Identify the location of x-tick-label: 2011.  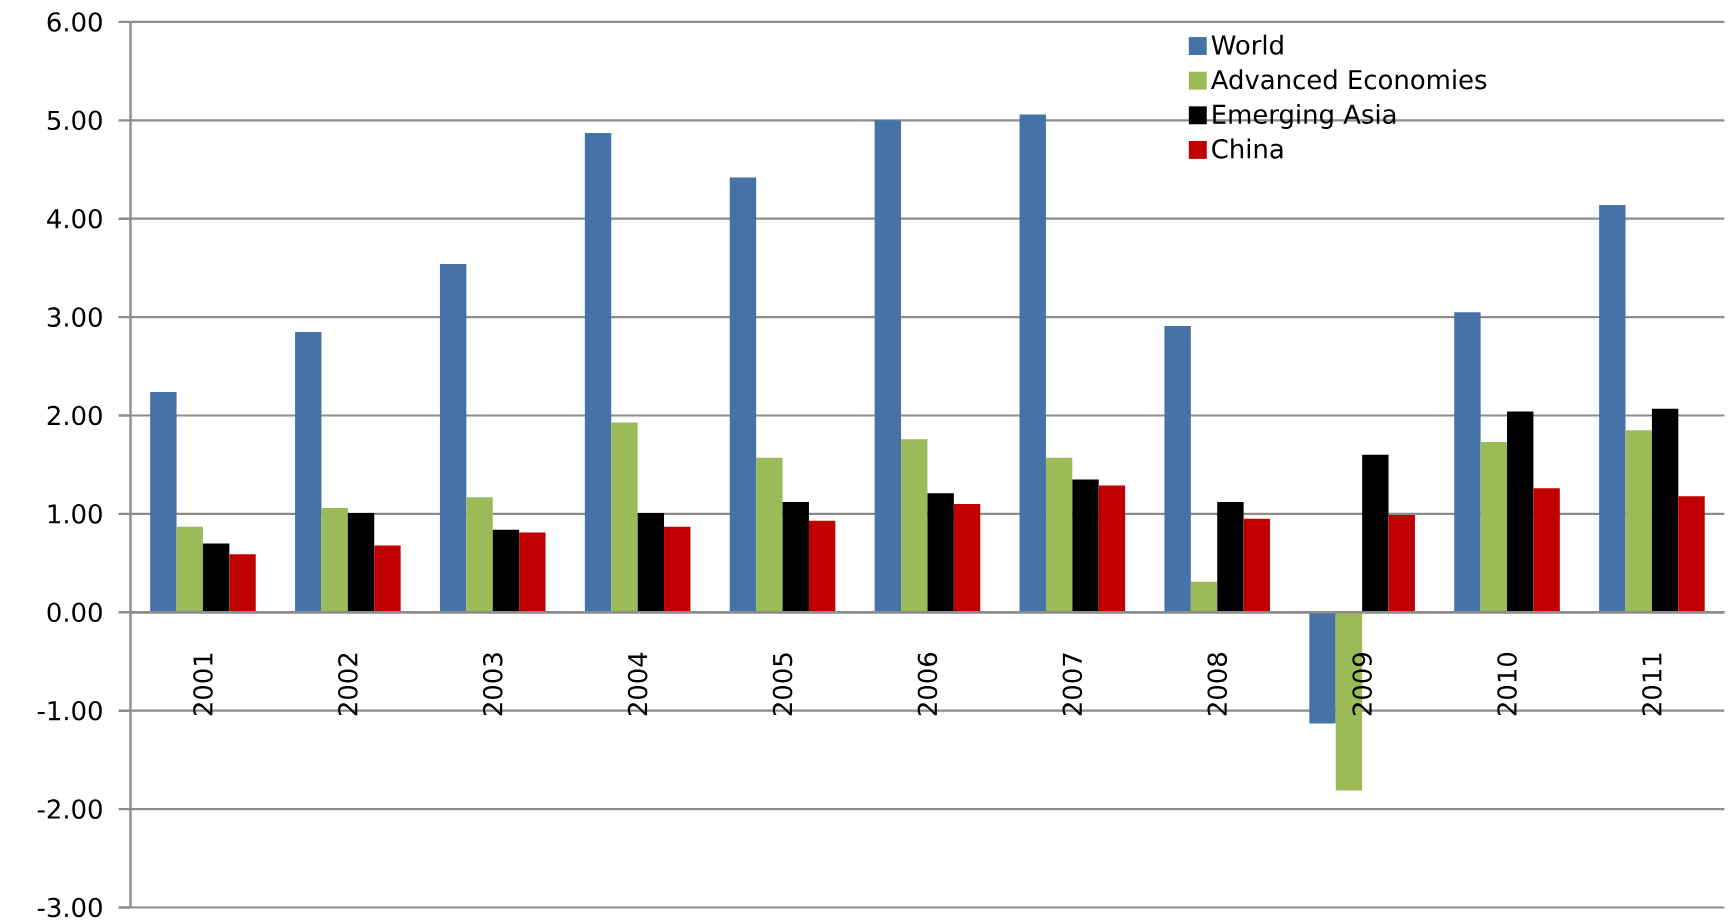
(1652, 684).